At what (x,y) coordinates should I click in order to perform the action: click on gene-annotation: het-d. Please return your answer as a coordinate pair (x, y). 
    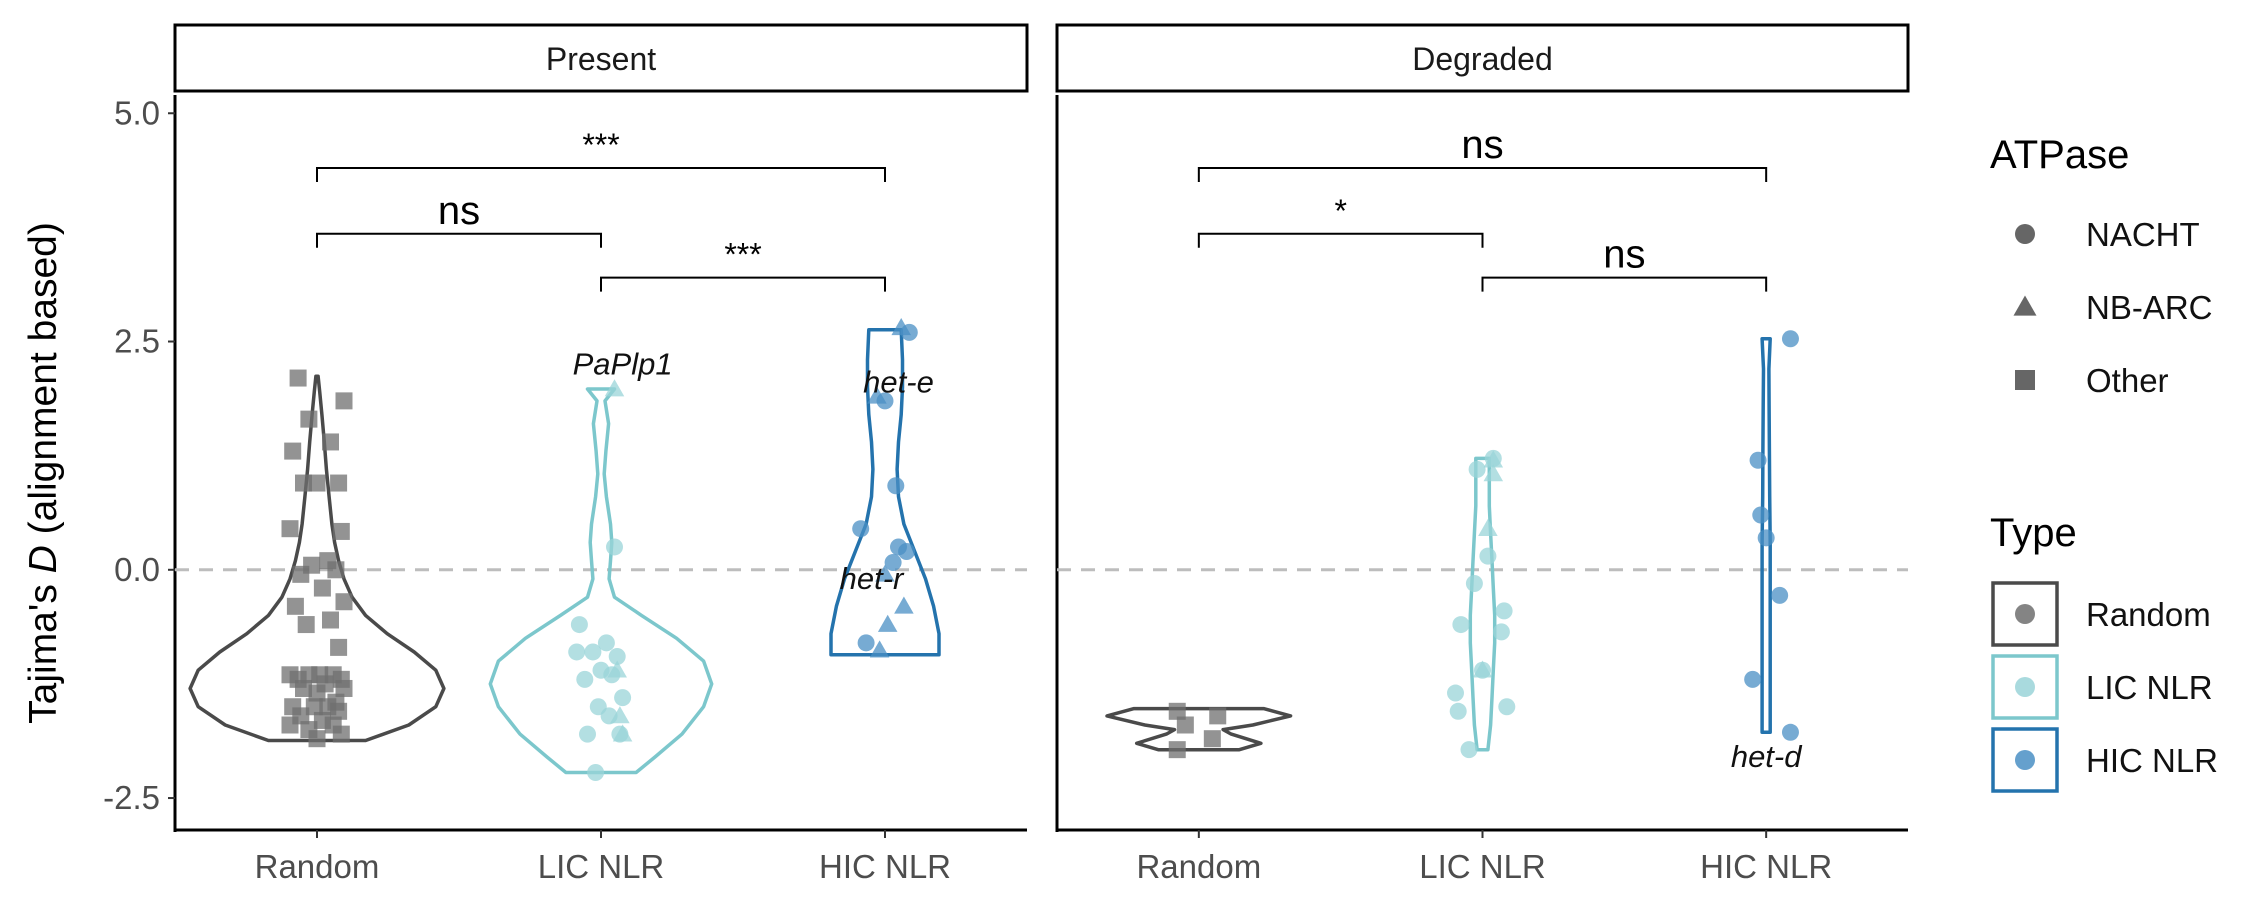
    Looking at the image, I should click on (1767, 756).